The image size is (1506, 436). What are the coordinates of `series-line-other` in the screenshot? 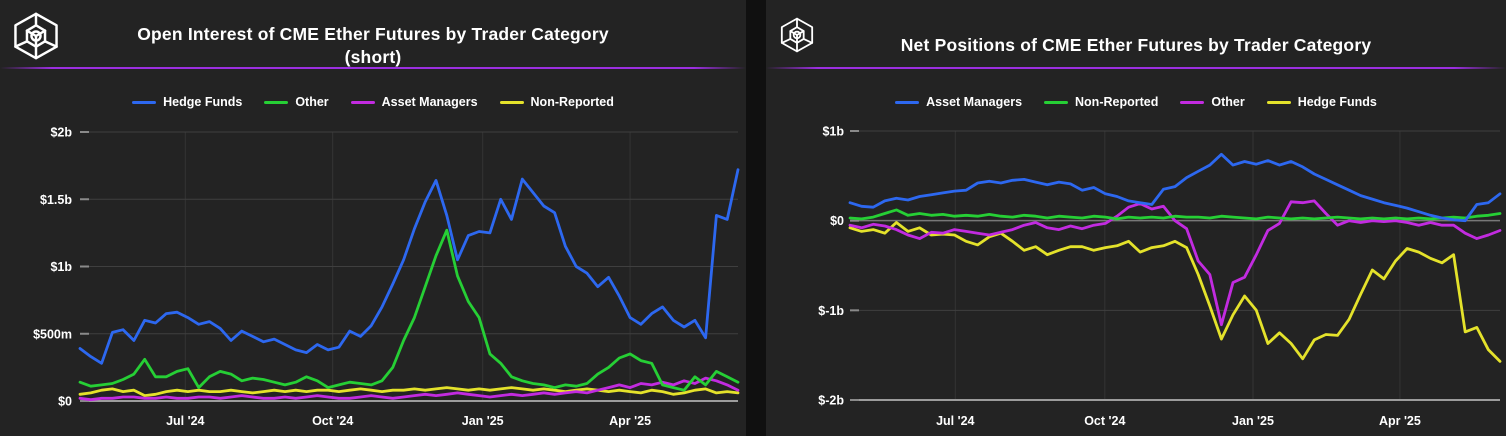 It's located at (1175, 263).